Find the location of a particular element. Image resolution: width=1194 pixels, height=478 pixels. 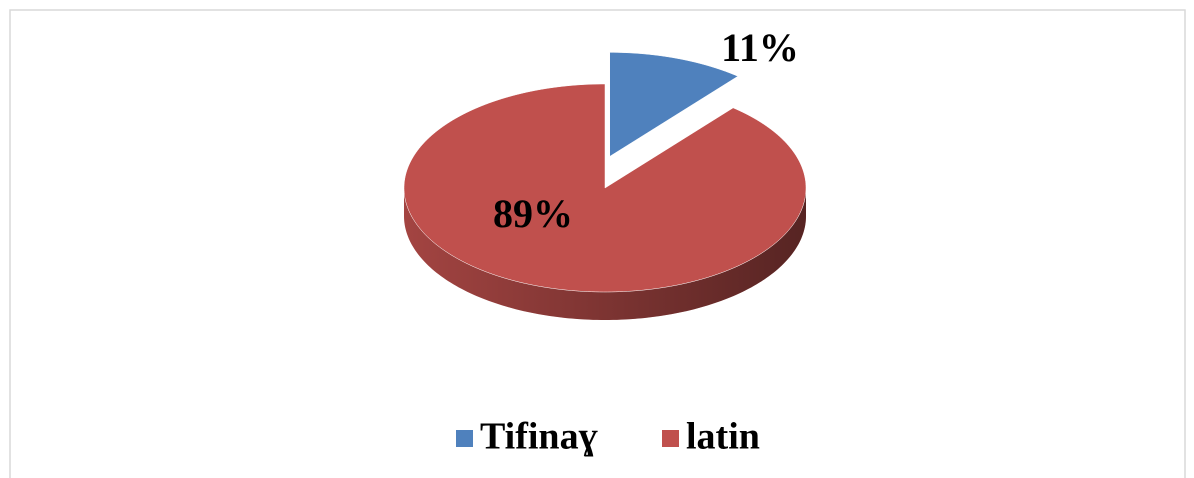

data-label: 89% is located at coordinates (533, 213).